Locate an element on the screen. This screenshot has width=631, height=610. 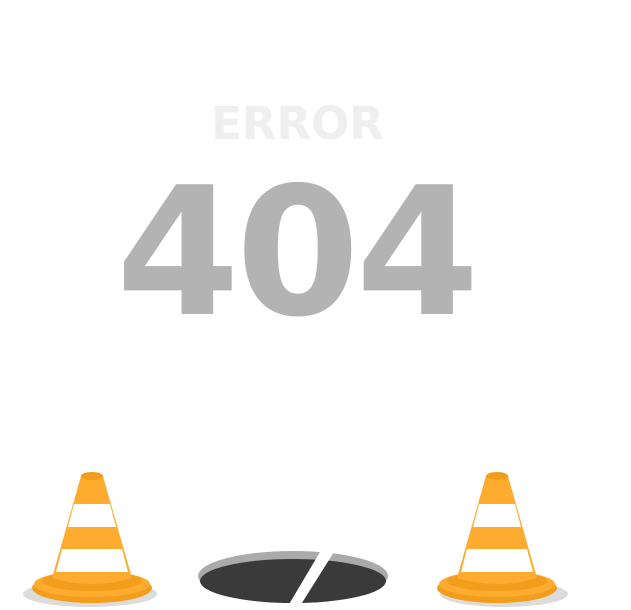
traffic-cone-left-icon is located at coordinates (90, 539).